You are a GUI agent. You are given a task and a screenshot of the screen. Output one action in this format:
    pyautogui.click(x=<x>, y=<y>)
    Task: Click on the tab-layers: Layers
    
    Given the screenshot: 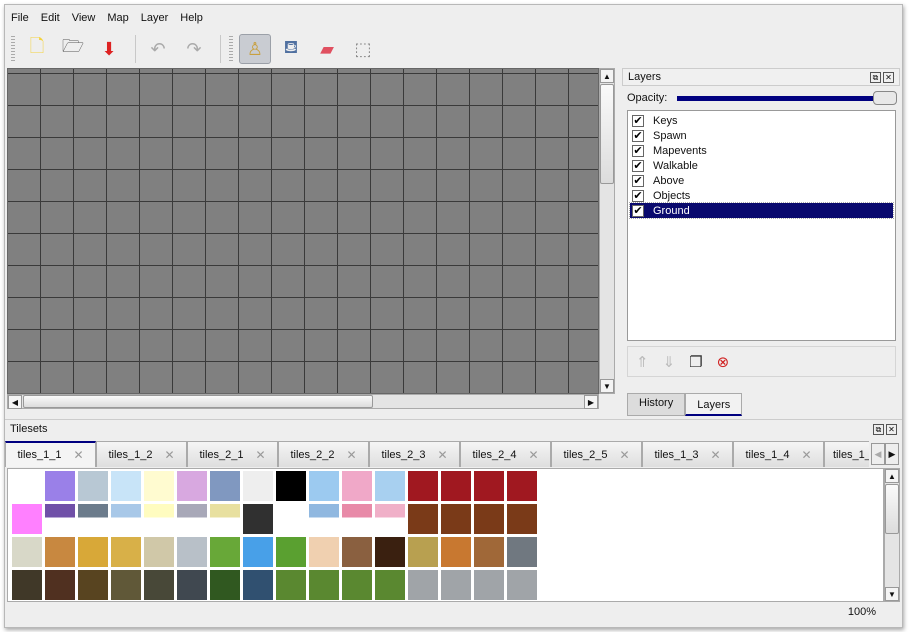 What is the action you would take?
    pyautogui.click(x=714, y=404)
    